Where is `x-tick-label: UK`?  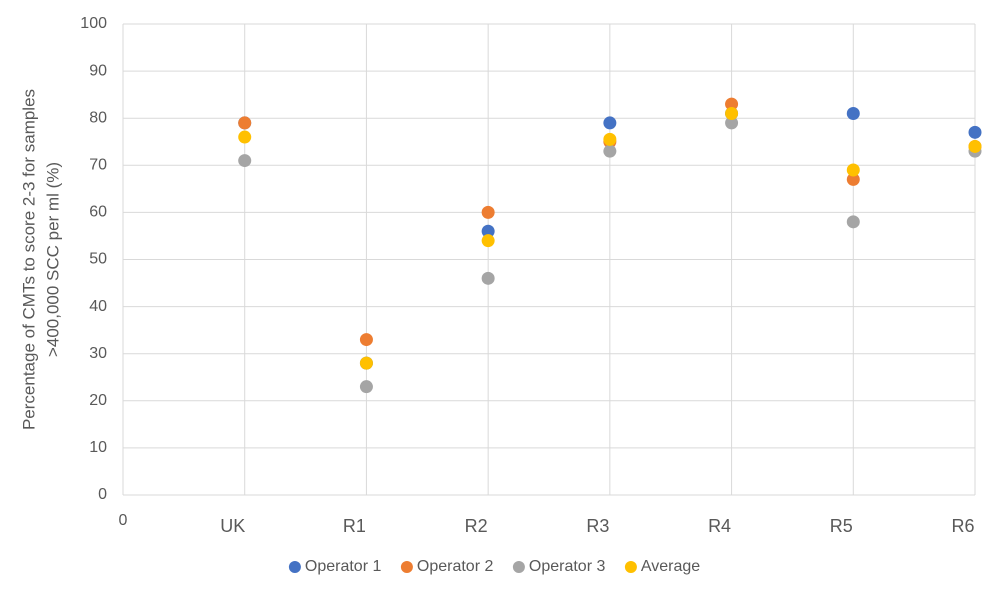
x-tick-label: UK is located at coordinates (232, 526).